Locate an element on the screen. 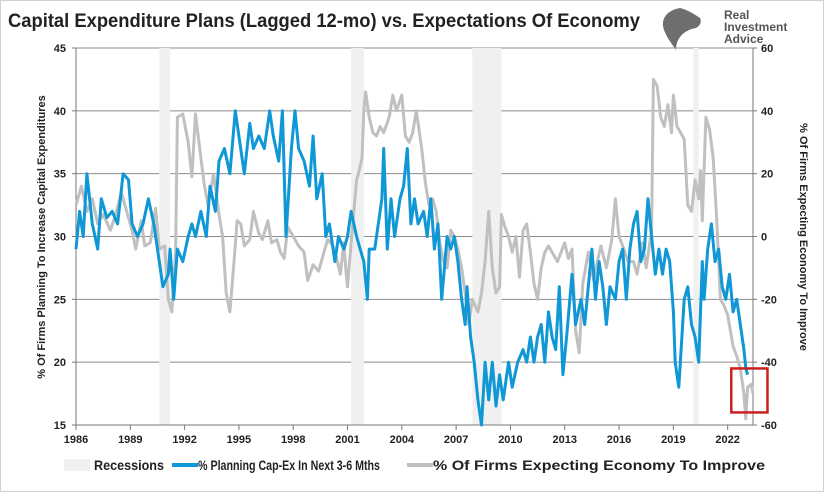 This screenshot has width=824, height=497. y-right-tick-label: 40 is located at coordinates (767, 112).